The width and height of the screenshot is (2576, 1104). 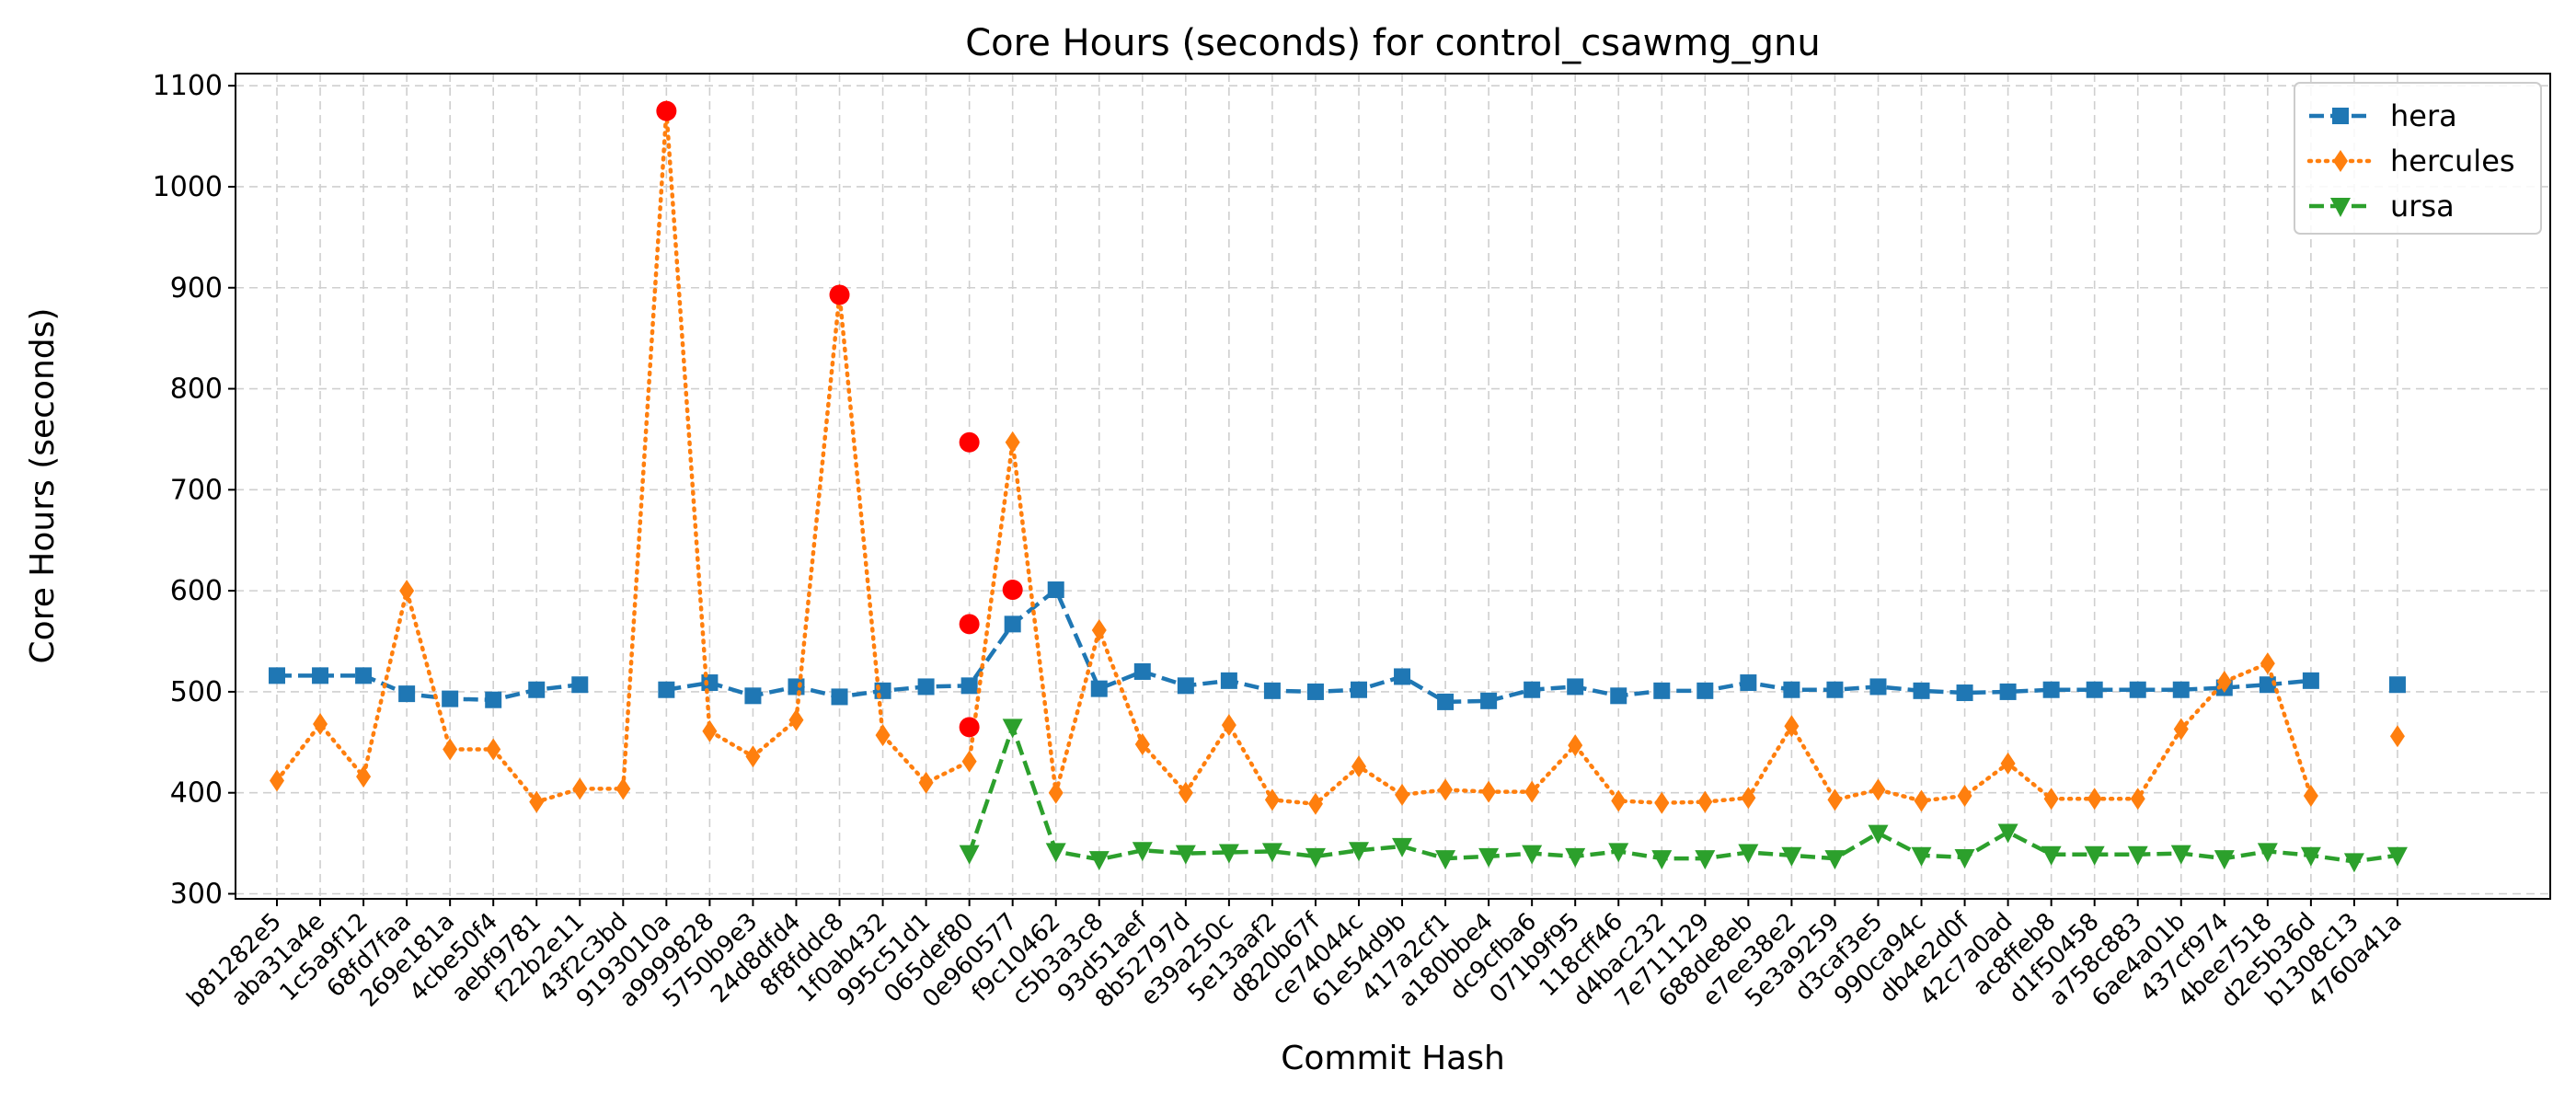 I want to click on legend-label-hercules: hercules, so click(x=2452, y=161).